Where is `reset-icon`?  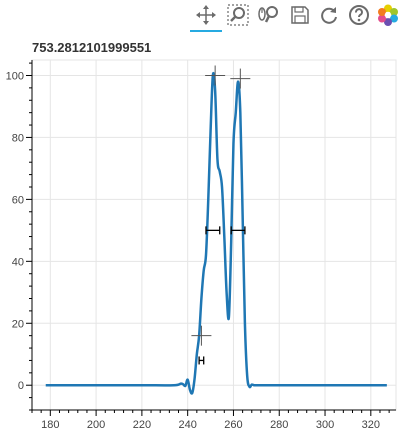 reset-icon is located at coordinates (329, 15).